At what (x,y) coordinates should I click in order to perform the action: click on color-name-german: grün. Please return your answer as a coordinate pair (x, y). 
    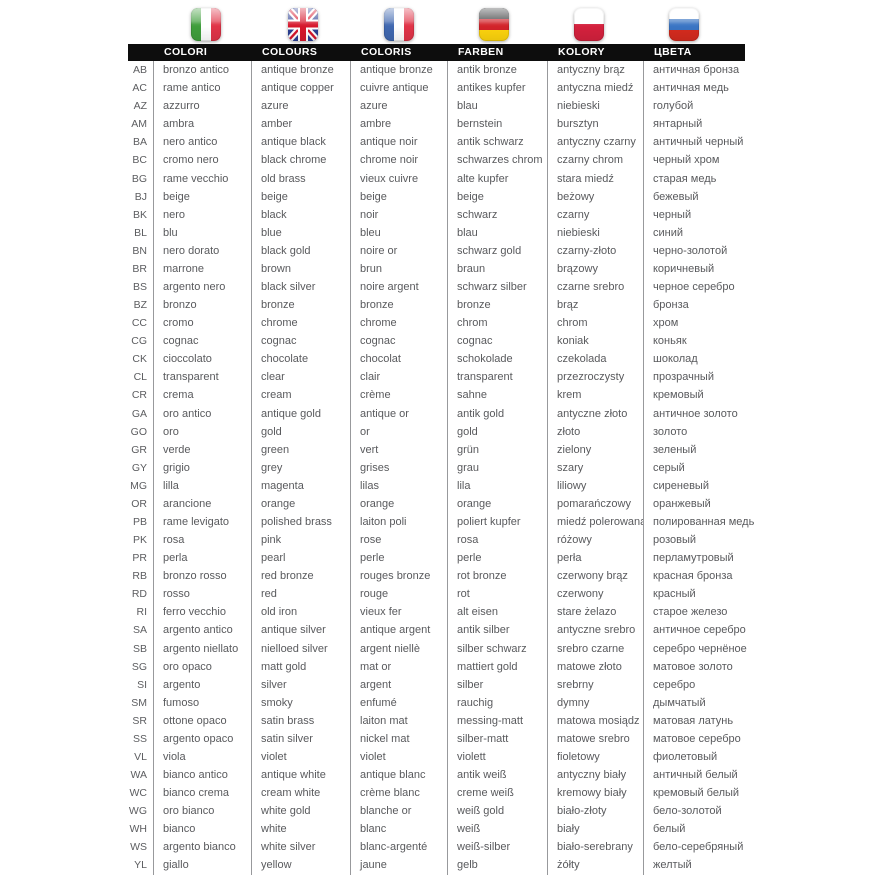
    Looking at the image, I should click on (497, 449).